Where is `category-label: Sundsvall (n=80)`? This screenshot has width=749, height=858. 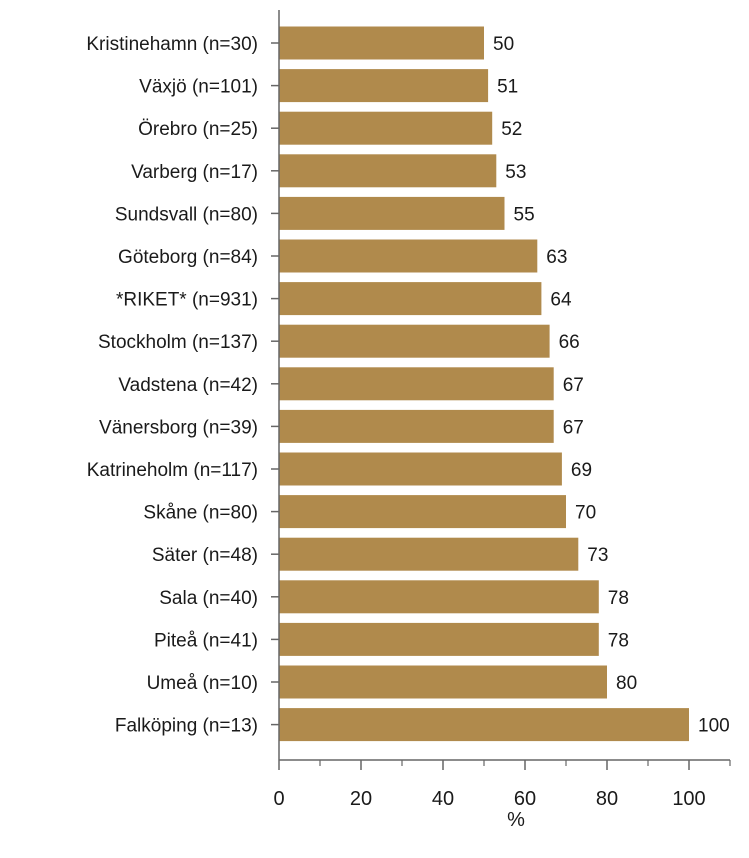
category-label: Sundsvall (n=80) is located at coordinates (186, 214).